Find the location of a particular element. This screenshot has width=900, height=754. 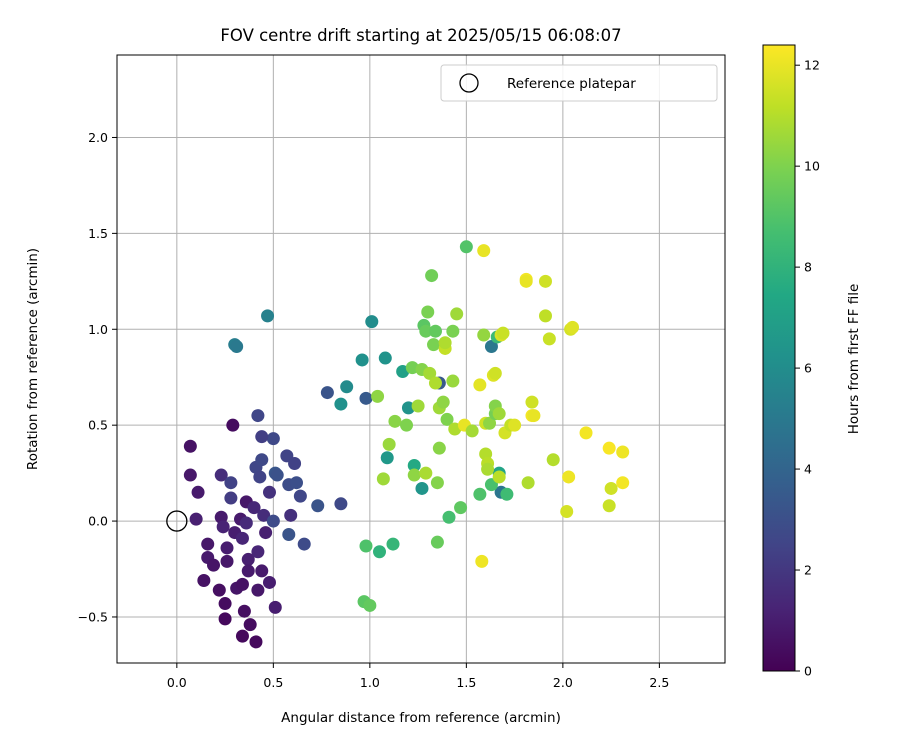

y-axis-ticks: −0.5 0.0 0.5 1.0 1.5 2.0 is located at coordinates (97, 377).